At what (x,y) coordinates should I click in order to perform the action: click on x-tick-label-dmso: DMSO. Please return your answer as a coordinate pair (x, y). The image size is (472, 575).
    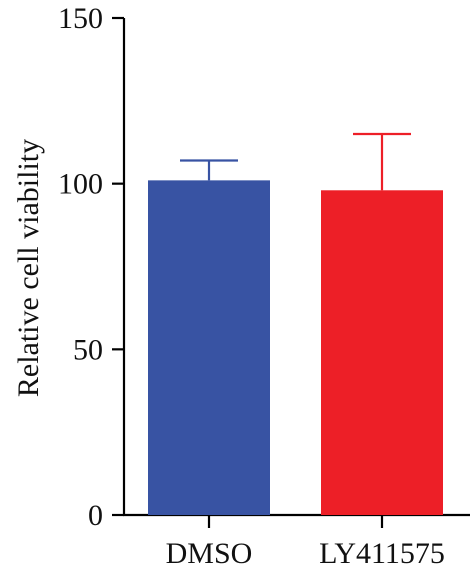
    Looking at the image, I should click on (209, 553).